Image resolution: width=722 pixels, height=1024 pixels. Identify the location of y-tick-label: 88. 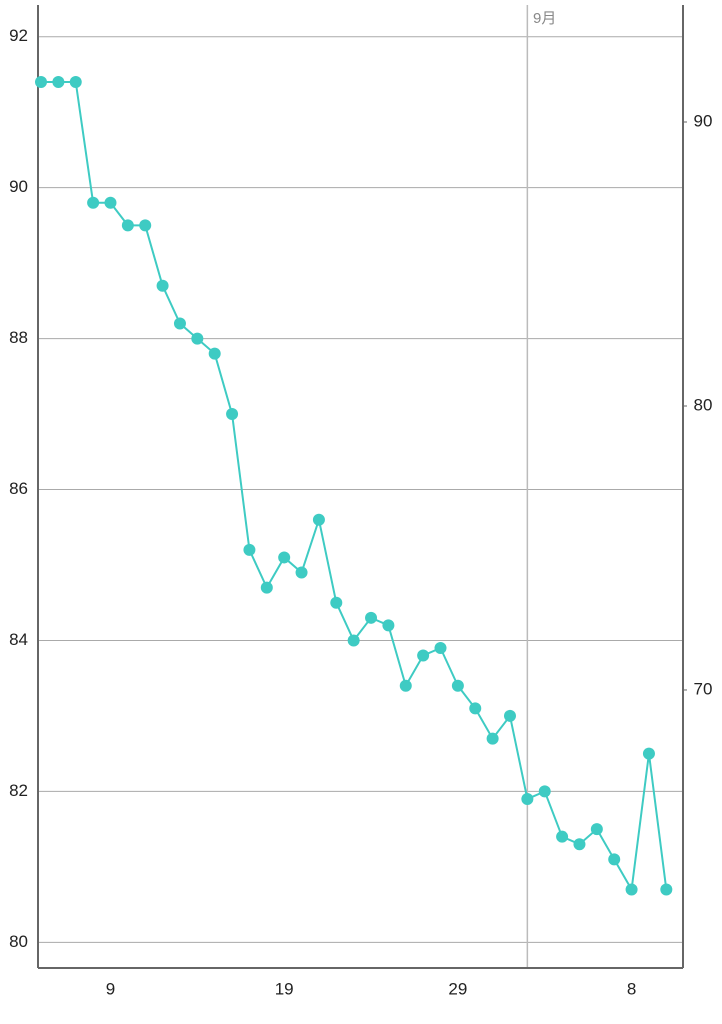
(18, 337).